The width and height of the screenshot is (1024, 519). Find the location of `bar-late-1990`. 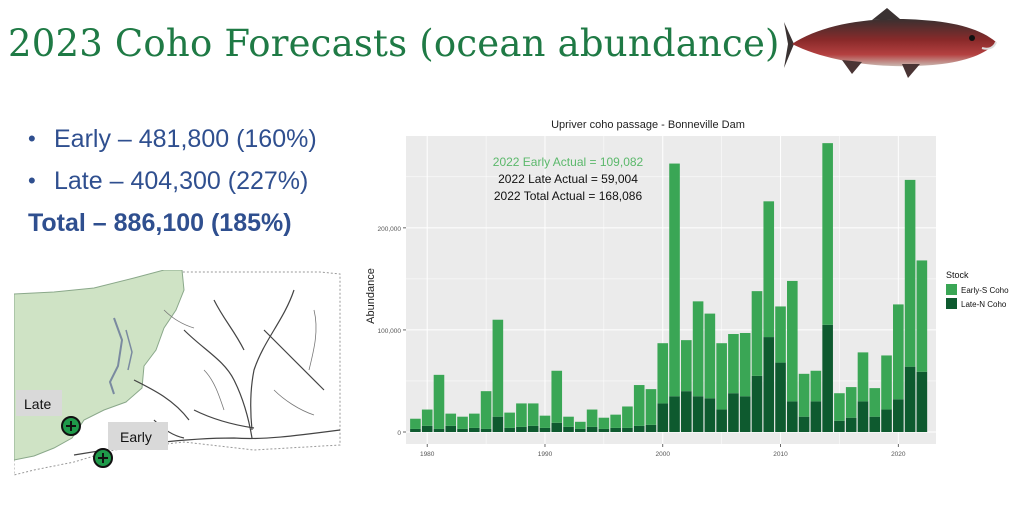

bar-late-1990 is located at coordinates (545, 429).